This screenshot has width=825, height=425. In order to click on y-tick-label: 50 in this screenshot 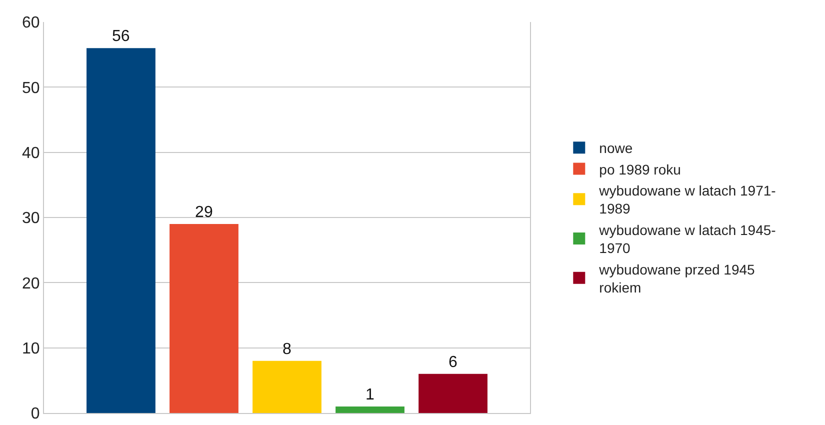, I will do `click(31, 88)`.